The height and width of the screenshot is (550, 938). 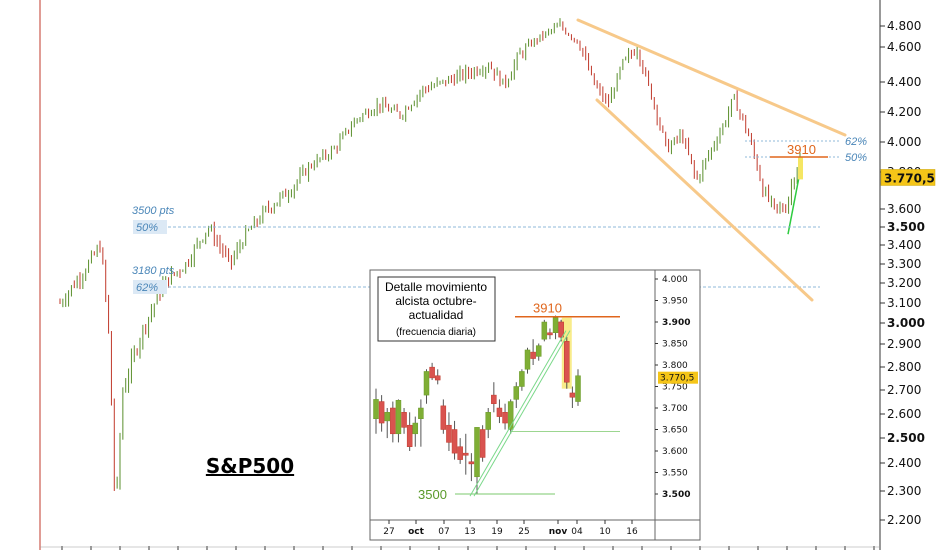 What do you see at coordinates (904, 390) in the screenshot?
I see `main-y-tick-label: 2.700` at bounding box center [904, 390].